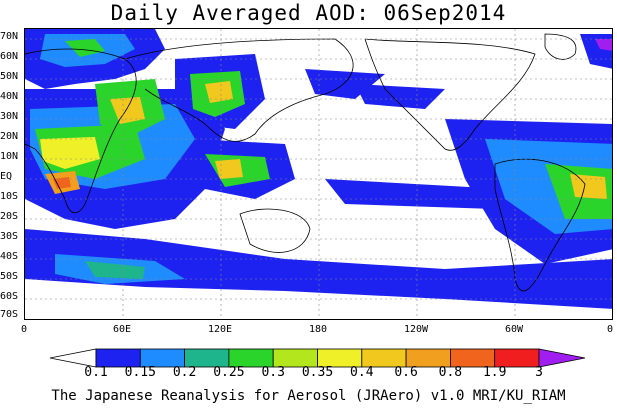 This screenshot has width=617, height=408. I want to click on colorbar-label: 0.8, so click(450, 372).